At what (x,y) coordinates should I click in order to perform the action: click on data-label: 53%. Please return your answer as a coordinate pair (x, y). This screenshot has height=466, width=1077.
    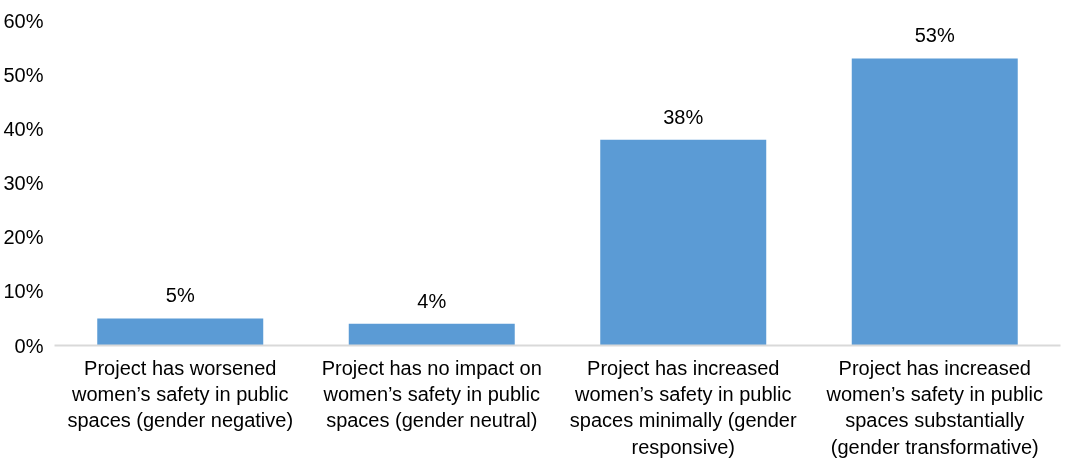
    Looking at the image, I should click on (934, 35).